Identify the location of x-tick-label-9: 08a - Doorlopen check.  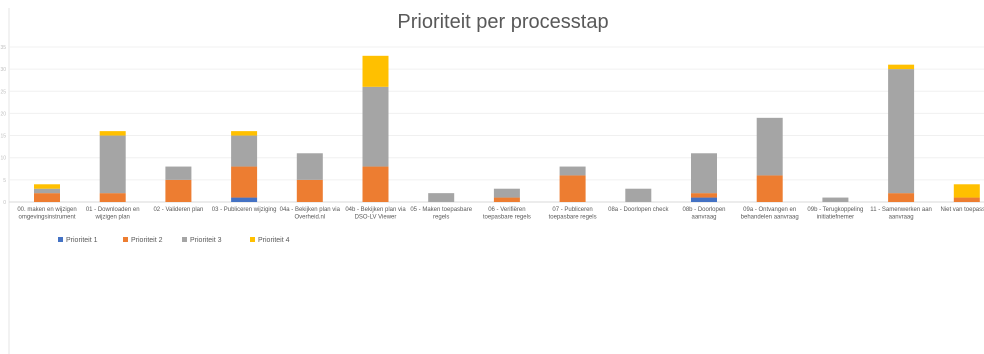
(638, 210).